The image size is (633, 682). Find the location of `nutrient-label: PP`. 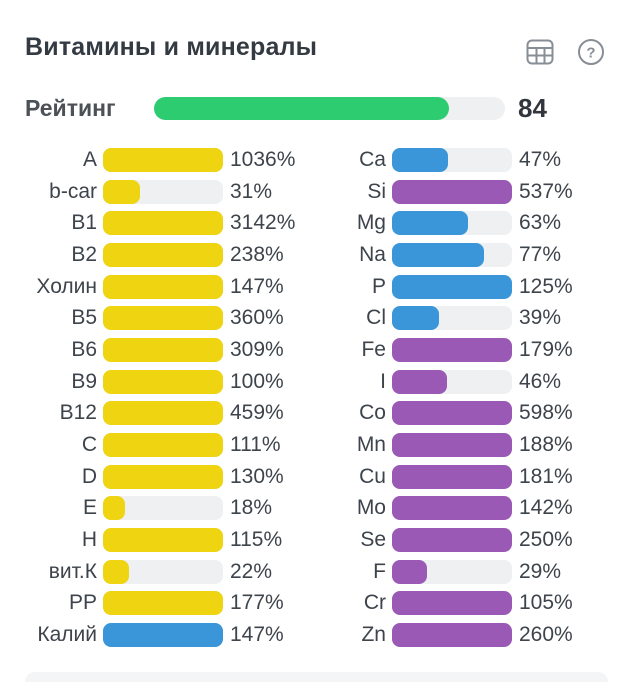

nutrient-label: PP is located at coordinates (82, 603).